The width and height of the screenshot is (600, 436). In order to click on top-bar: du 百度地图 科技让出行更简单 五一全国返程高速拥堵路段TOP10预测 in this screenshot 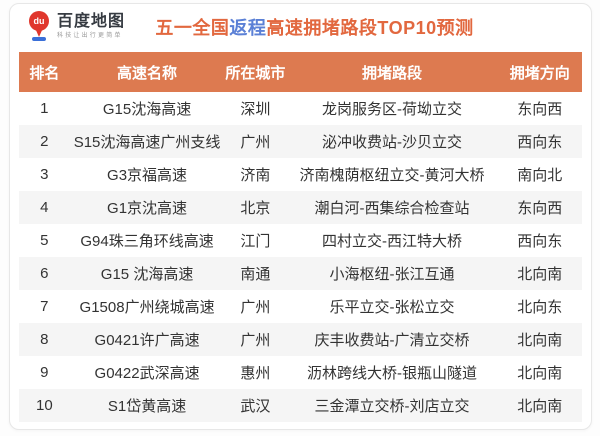, I will do `click(300, 26)`.